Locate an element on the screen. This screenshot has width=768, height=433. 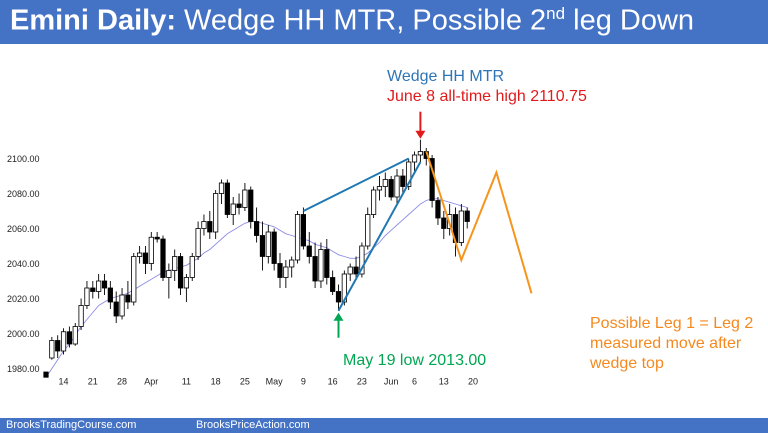
x-tick-label: 18 is located at coordinates (216, 382).